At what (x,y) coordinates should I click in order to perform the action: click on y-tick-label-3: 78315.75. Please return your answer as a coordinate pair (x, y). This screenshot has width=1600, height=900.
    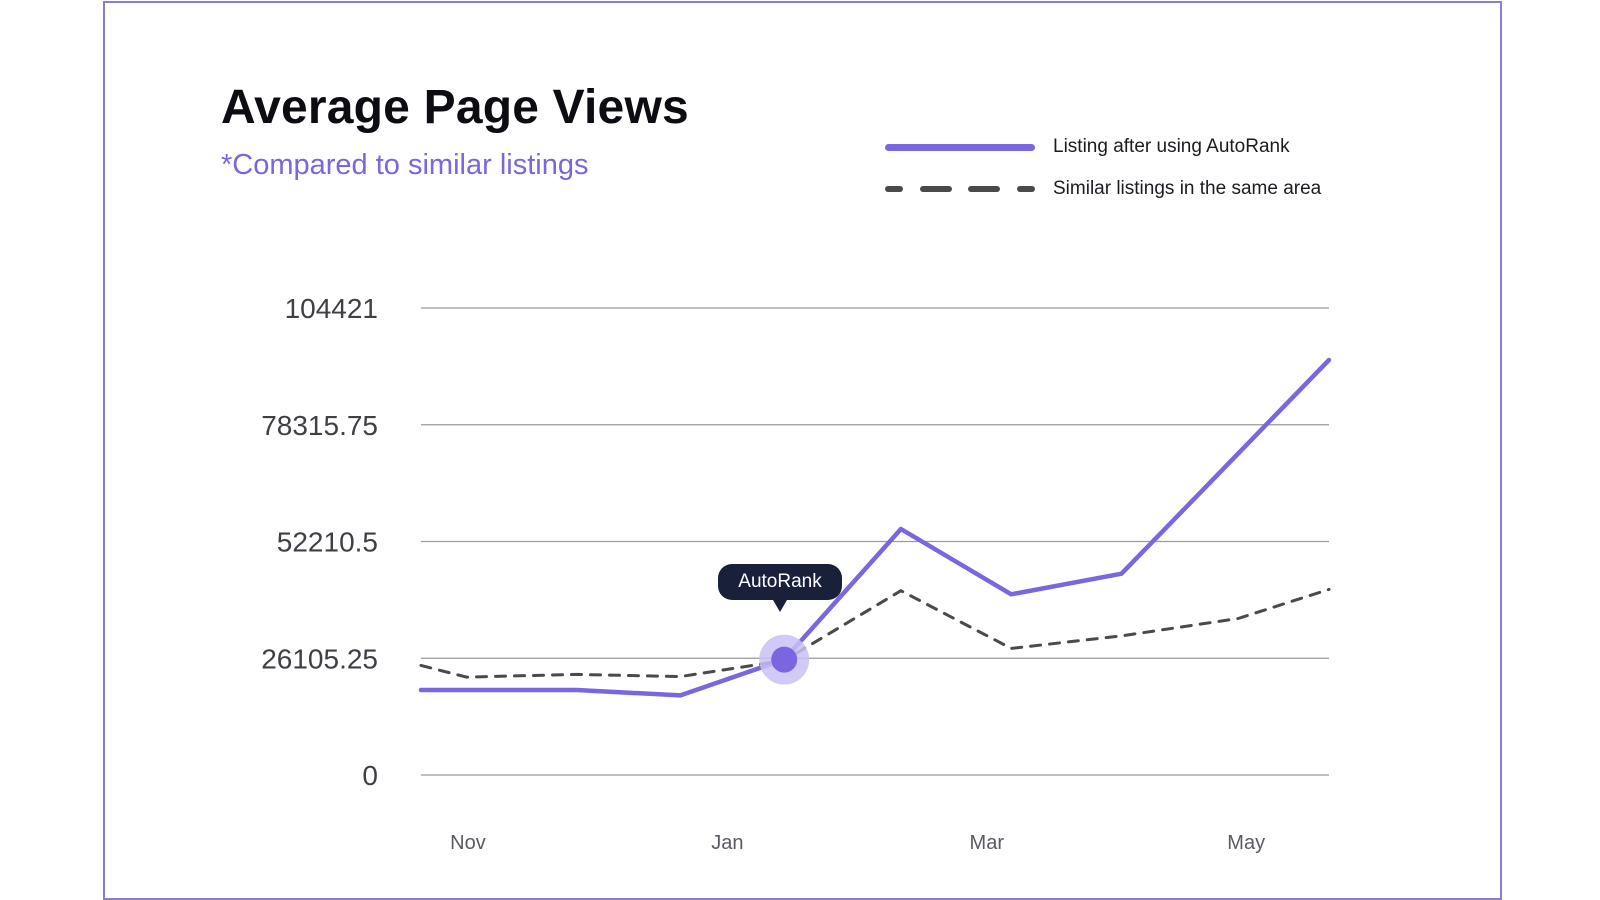
    Looking at the image, I should click on (319, 425).